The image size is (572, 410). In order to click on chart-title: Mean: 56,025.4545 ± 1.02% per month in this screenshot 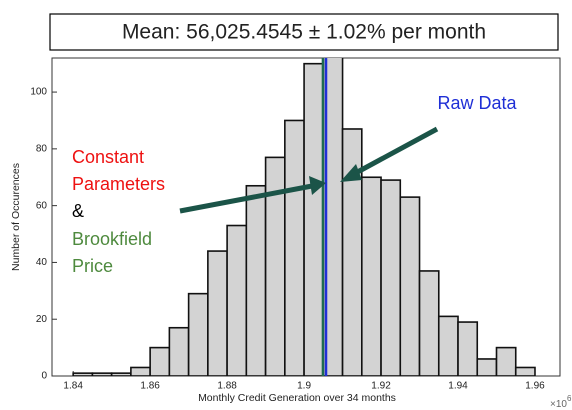, I will do `click(304, 32)`.